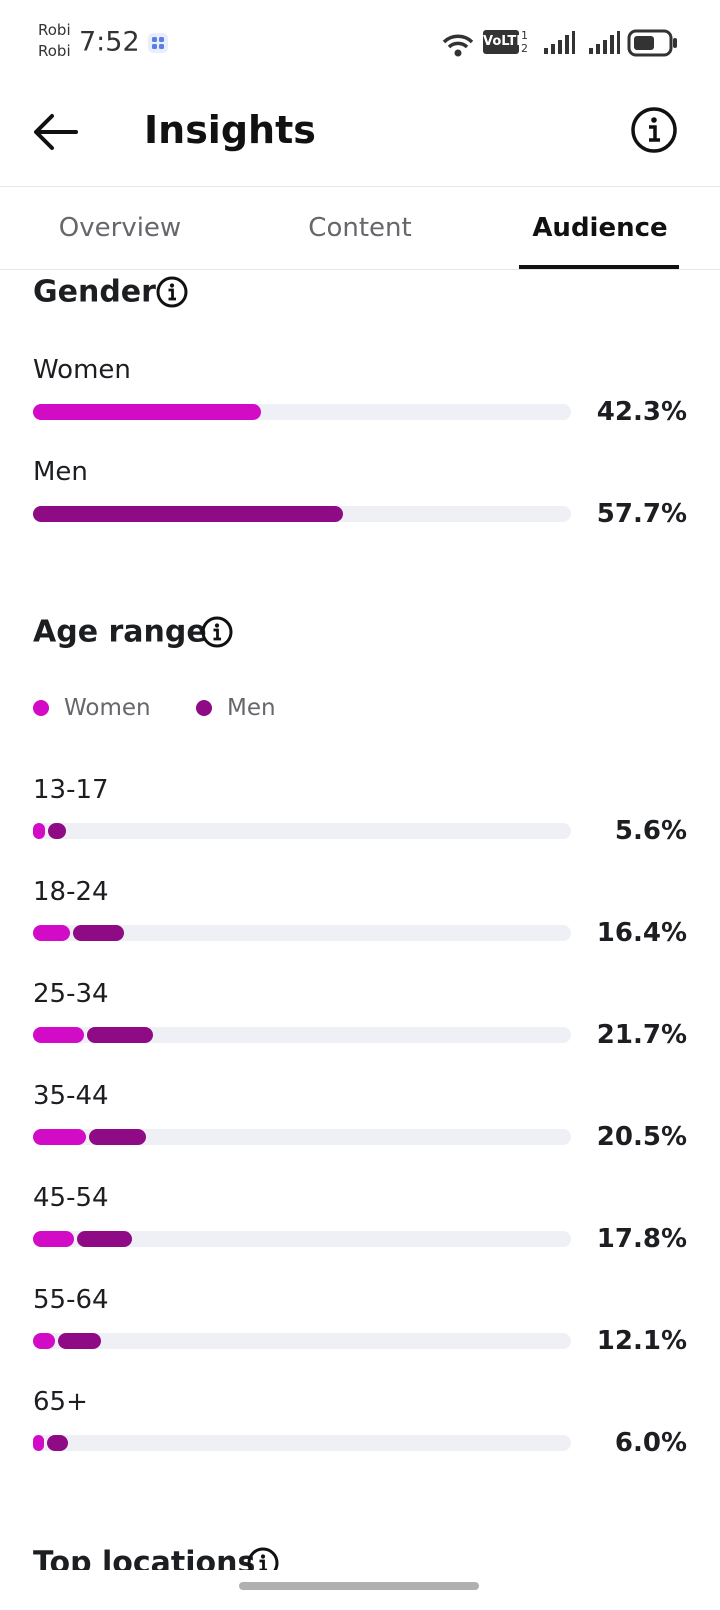  Describe the element at coordinates (504, 42) in the screenshot. I see `volte-icon: VoLTE` at that location.